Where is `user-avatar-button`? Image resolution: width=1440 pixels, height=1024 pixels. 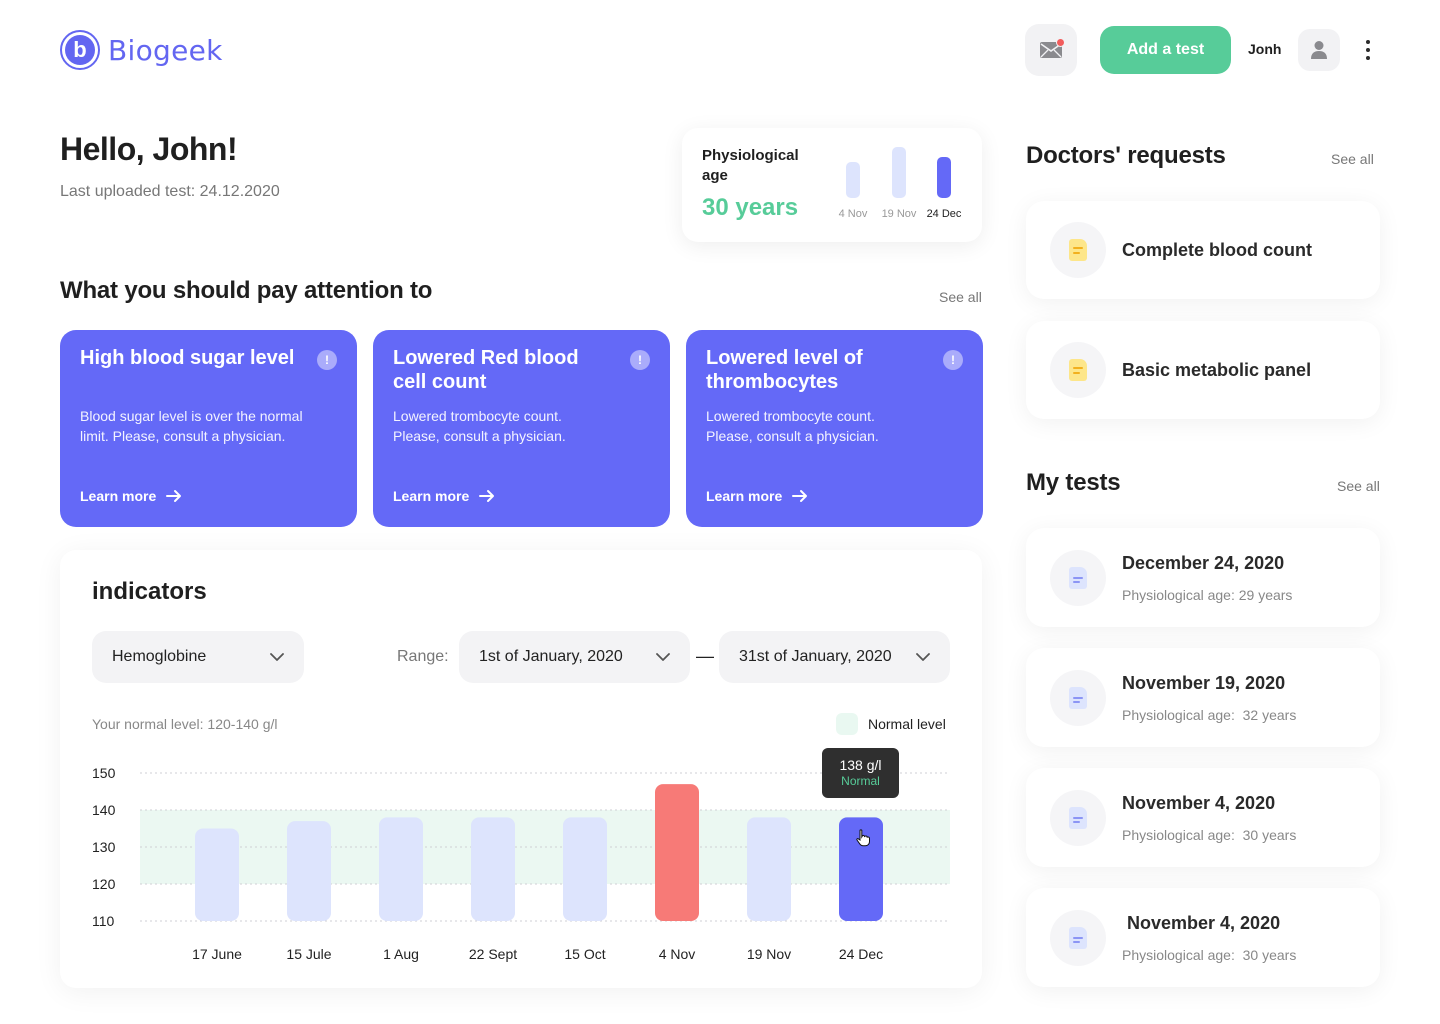 user-avatar-button is located at coordinates (1319, 50).